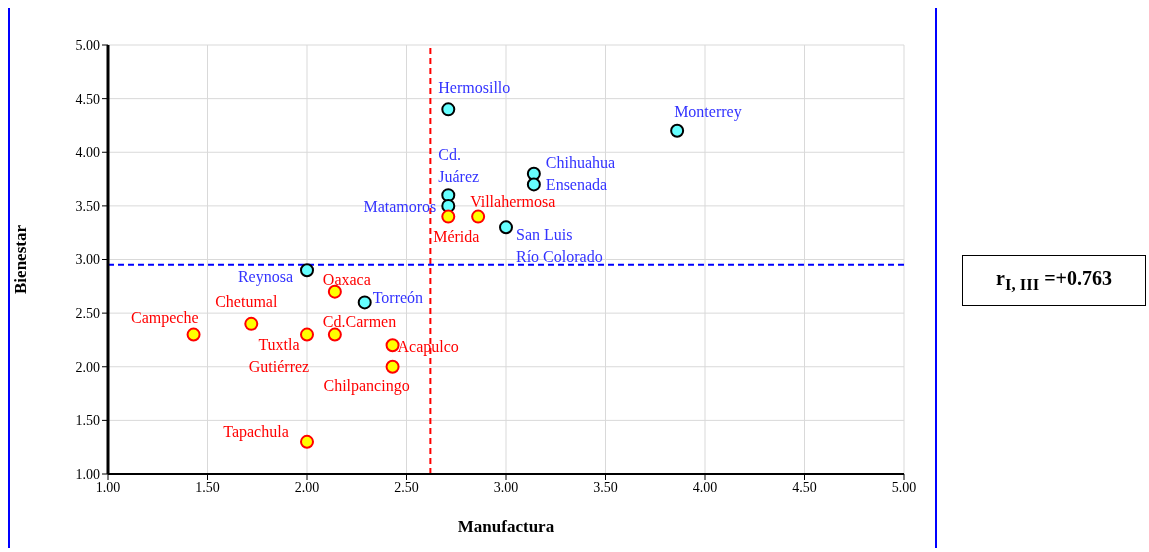 The width and height of the screenshot is (1149, 552). I want to click on annotation: Campeche, so click(165, 317).